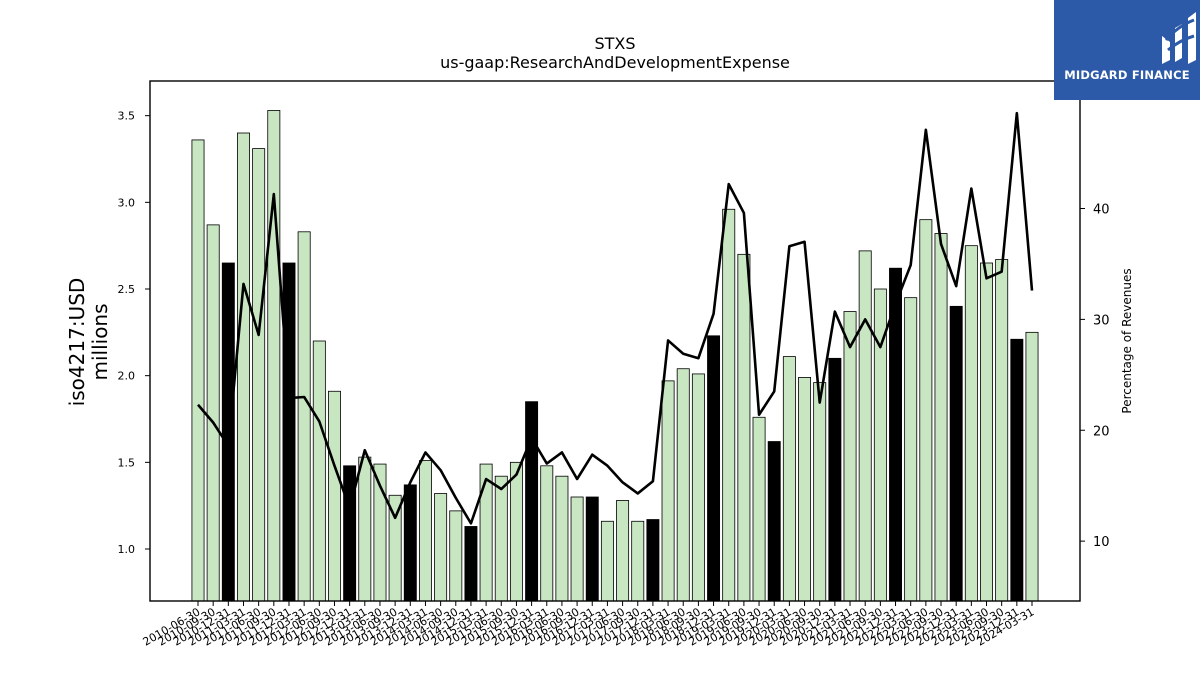 This screenshot has width=1200, height=675. What do you see at coordinates (1101, 431) in the screenshot?
I see `y2-tick-label: 20` at bounding box center [1101, 431].